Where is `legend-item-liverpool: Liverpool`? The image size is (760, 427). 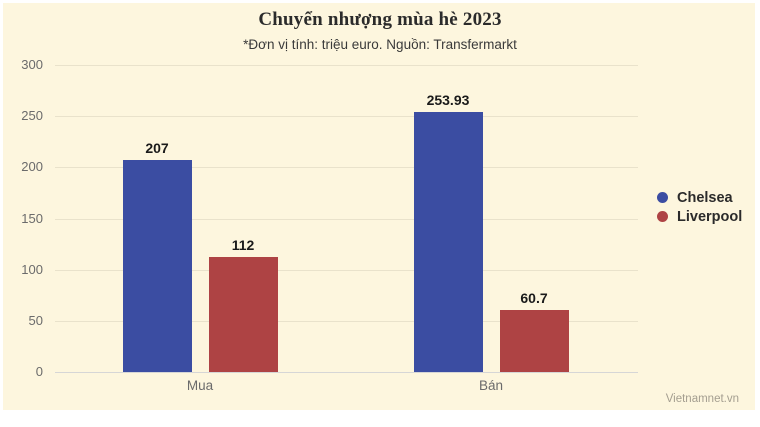 legend-item-liverpool: Liverpool is located at coordinates (699, 216).